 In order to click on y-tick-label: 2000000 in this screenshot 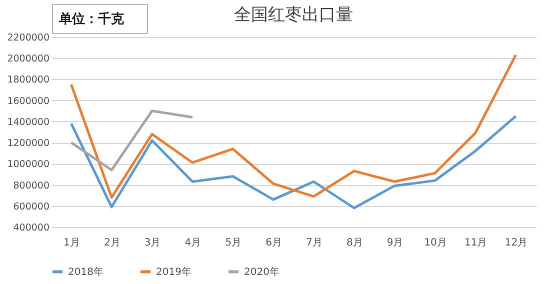, I will do `click(28, 59)`.